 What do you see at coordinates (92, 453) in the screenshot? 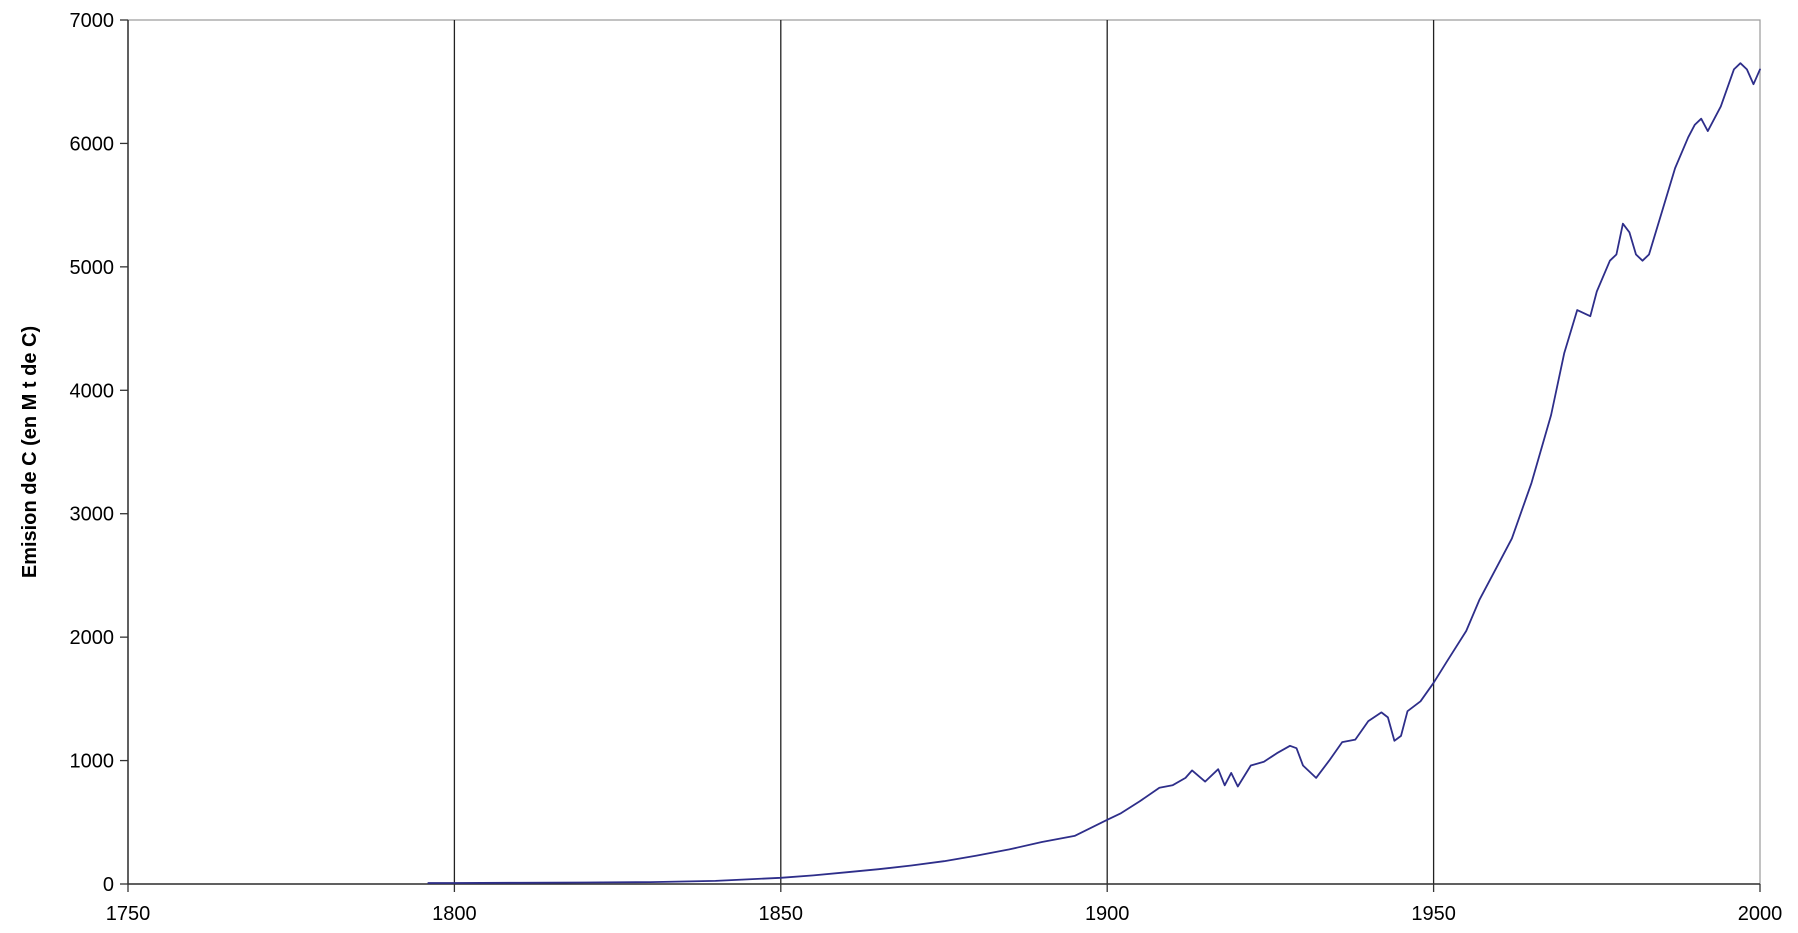
I see `y-tick-labels: 0 1000 2000 3000 4000 5000 6000 7000` at bounding box center [92, 453].